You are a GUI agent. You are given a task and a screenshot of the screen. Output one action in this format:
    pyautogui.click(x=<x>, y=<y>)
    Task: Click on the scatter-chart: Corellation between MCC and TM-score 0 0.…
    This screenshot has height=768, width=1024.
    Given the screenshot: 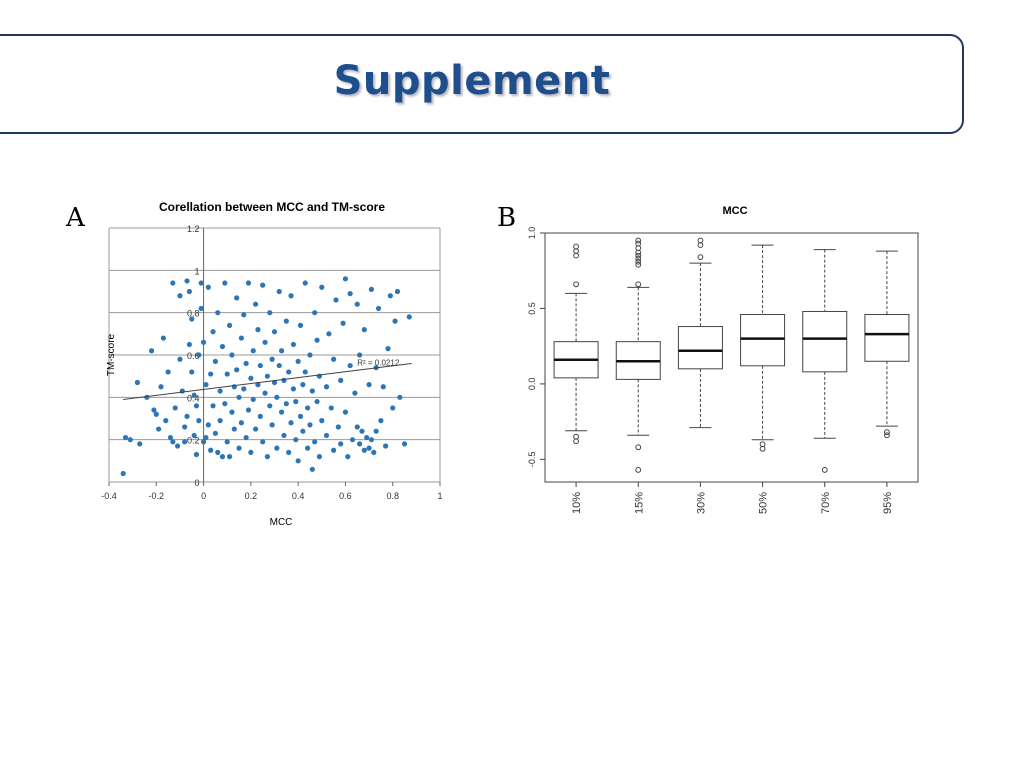 What is the action you would take?
    pyautogui.click(x=271, y=364)
    